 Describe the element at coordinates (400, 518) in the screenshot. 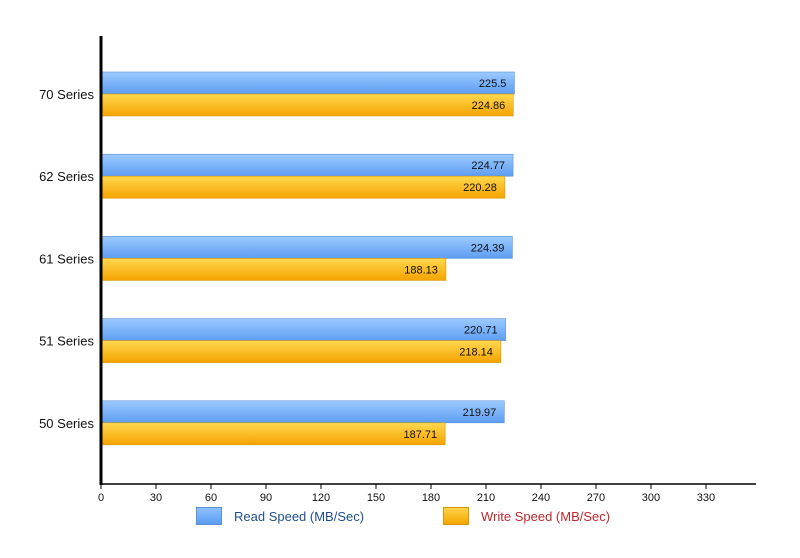

I see `legend: Read Speed (MB/Sec) Write Speed (MB/Sec)` at that location.